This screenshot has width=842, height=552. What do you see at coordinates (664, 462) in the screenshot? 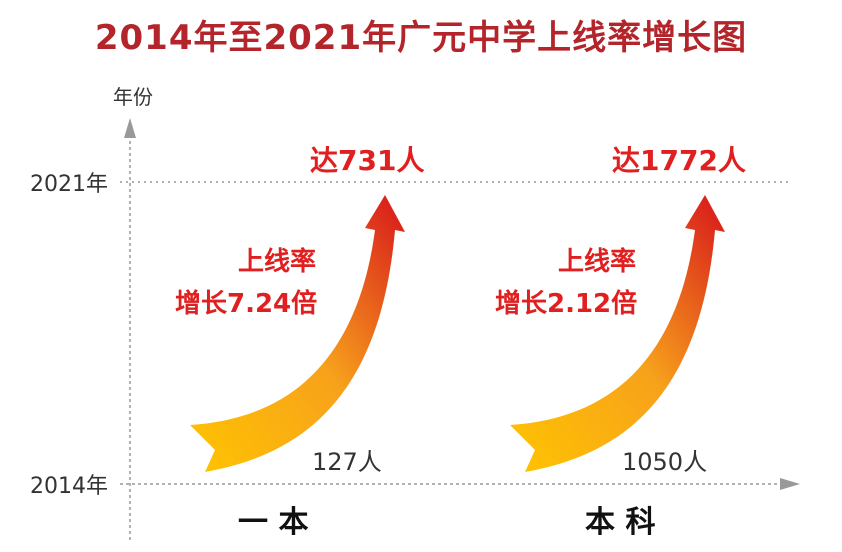
I see `start-label-2: 1050人` at bounding box center [664, 462].